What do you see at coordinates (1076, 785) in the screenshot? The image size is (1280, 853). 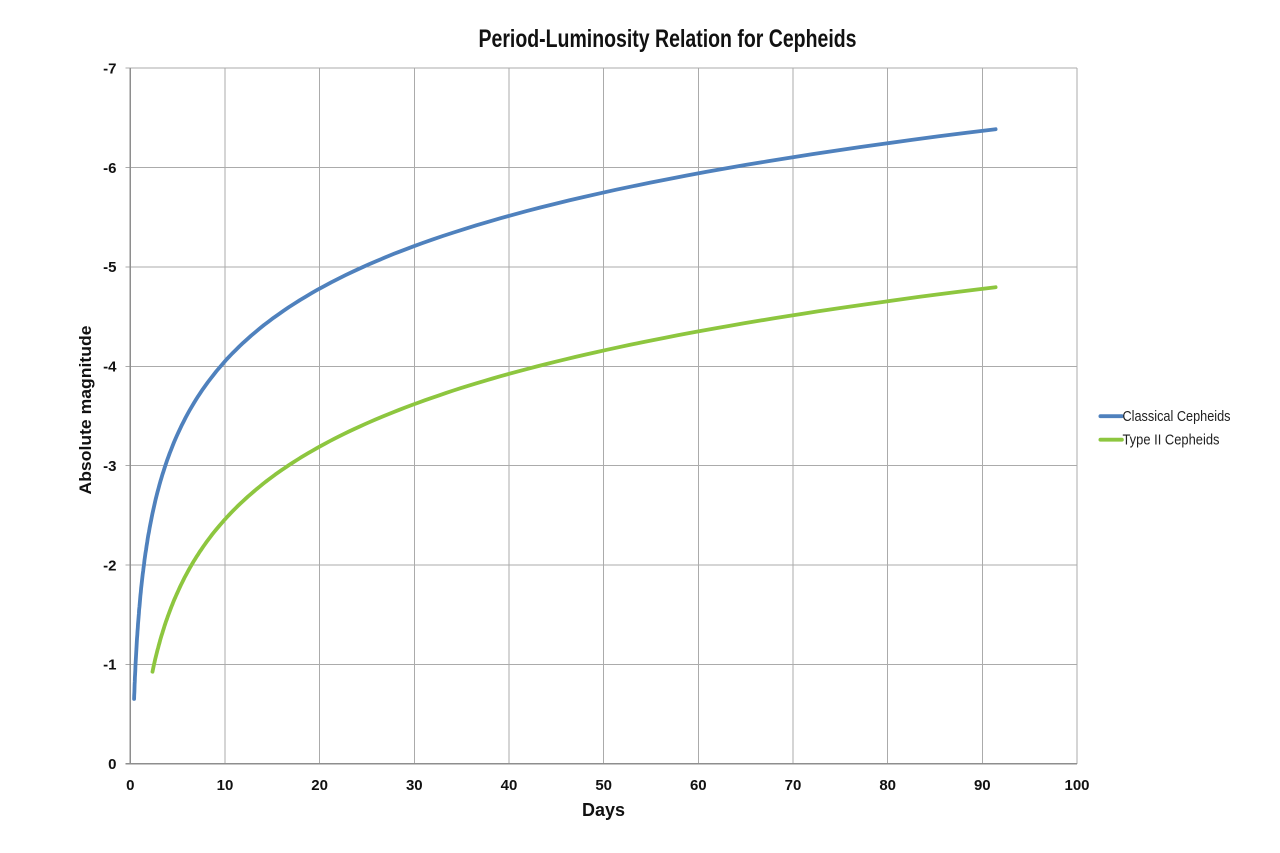 I see `svg-text: 100` at bounding box center [1076, 785].